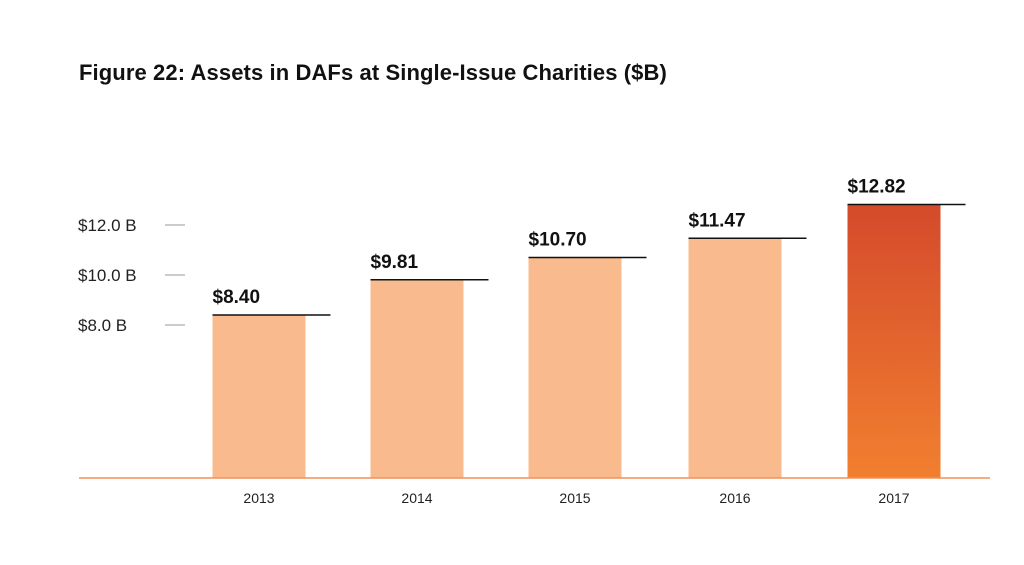 This screenshot has height=565, width=1024. What do you see at coordinates (237, 297) in the screenshot?
I see `data-label: $8.40` at bounding box center [237, 297].